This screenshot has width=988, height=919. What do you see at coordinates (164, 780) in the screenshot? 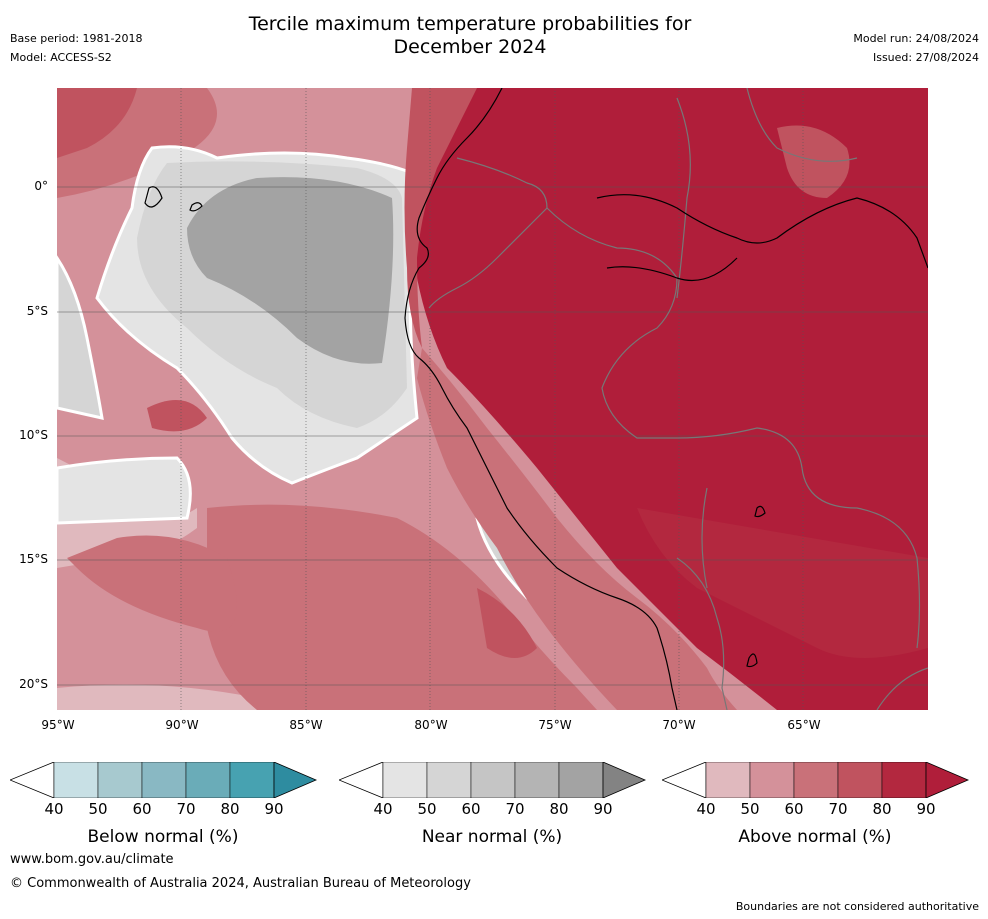
I see `colorbar-below-swatches` at bounding box center [164, 780].